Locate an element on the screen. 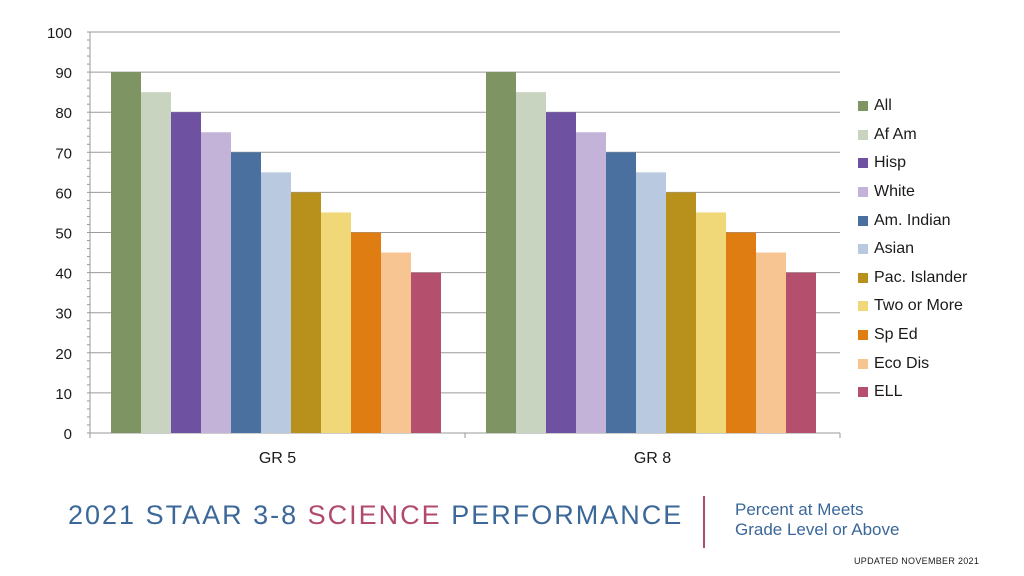  legend-label: Sp Ed is located at coordinates (896, 335).